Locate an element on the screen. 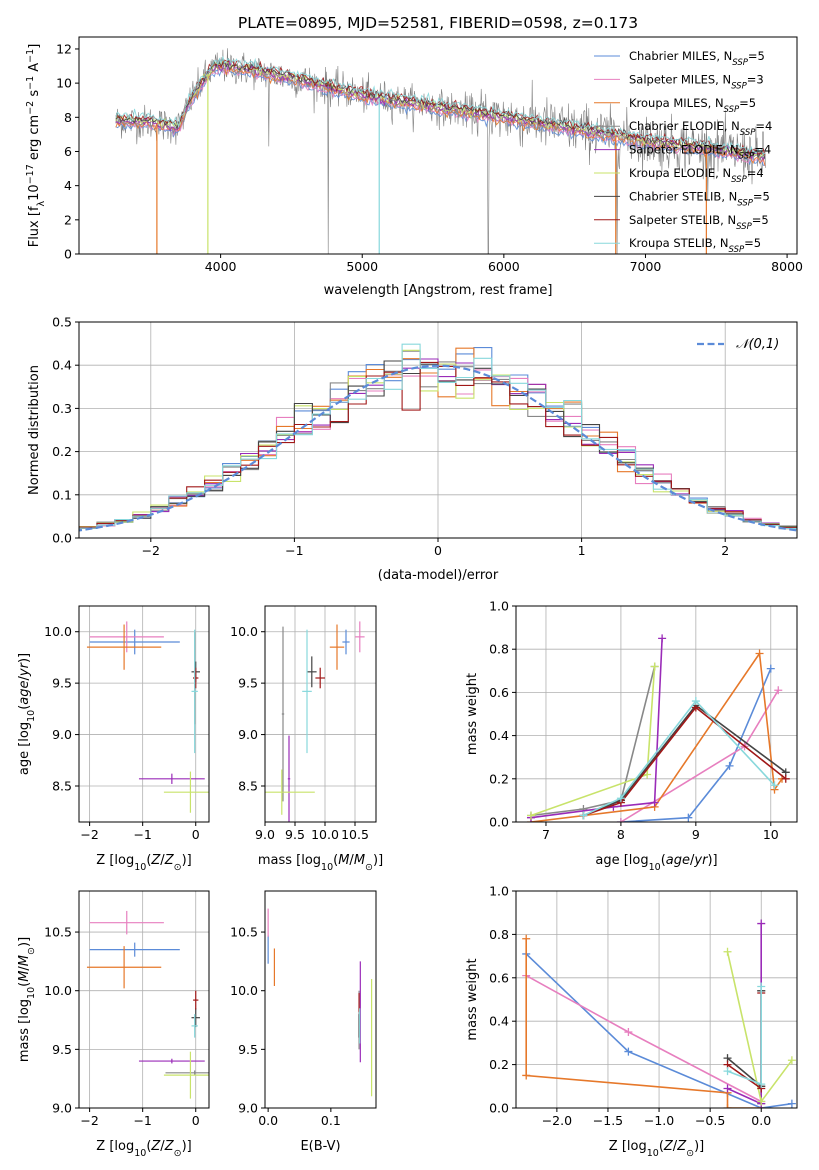 The height and width of the screenshot is (1170, 819). x-tick-label: 0.0 is located at coordinates (268, 1120).